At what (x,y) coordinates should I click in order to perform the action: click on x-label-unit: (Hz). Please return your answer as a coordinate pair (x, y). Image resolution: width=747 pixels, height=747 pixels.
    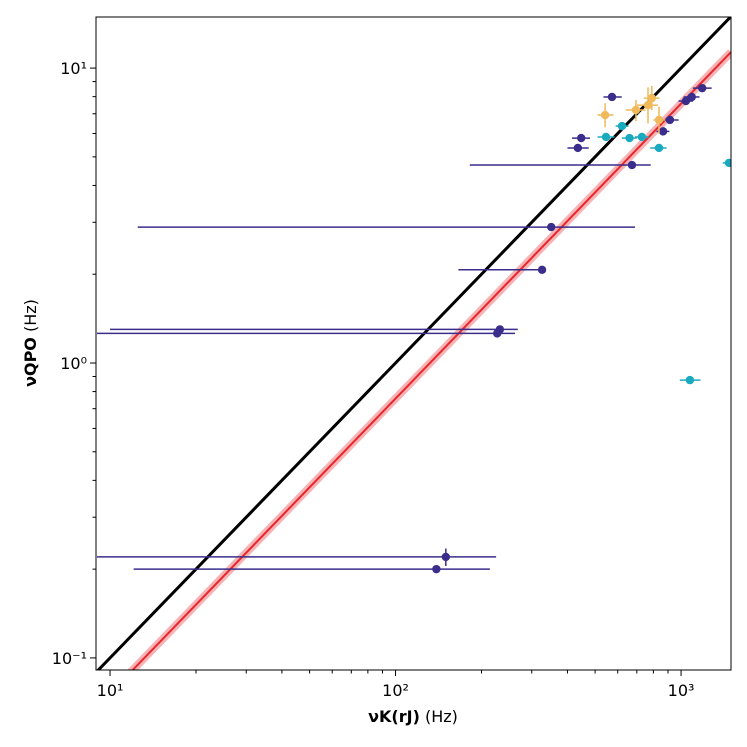
    Looking at the image, I should click on (441, 716).